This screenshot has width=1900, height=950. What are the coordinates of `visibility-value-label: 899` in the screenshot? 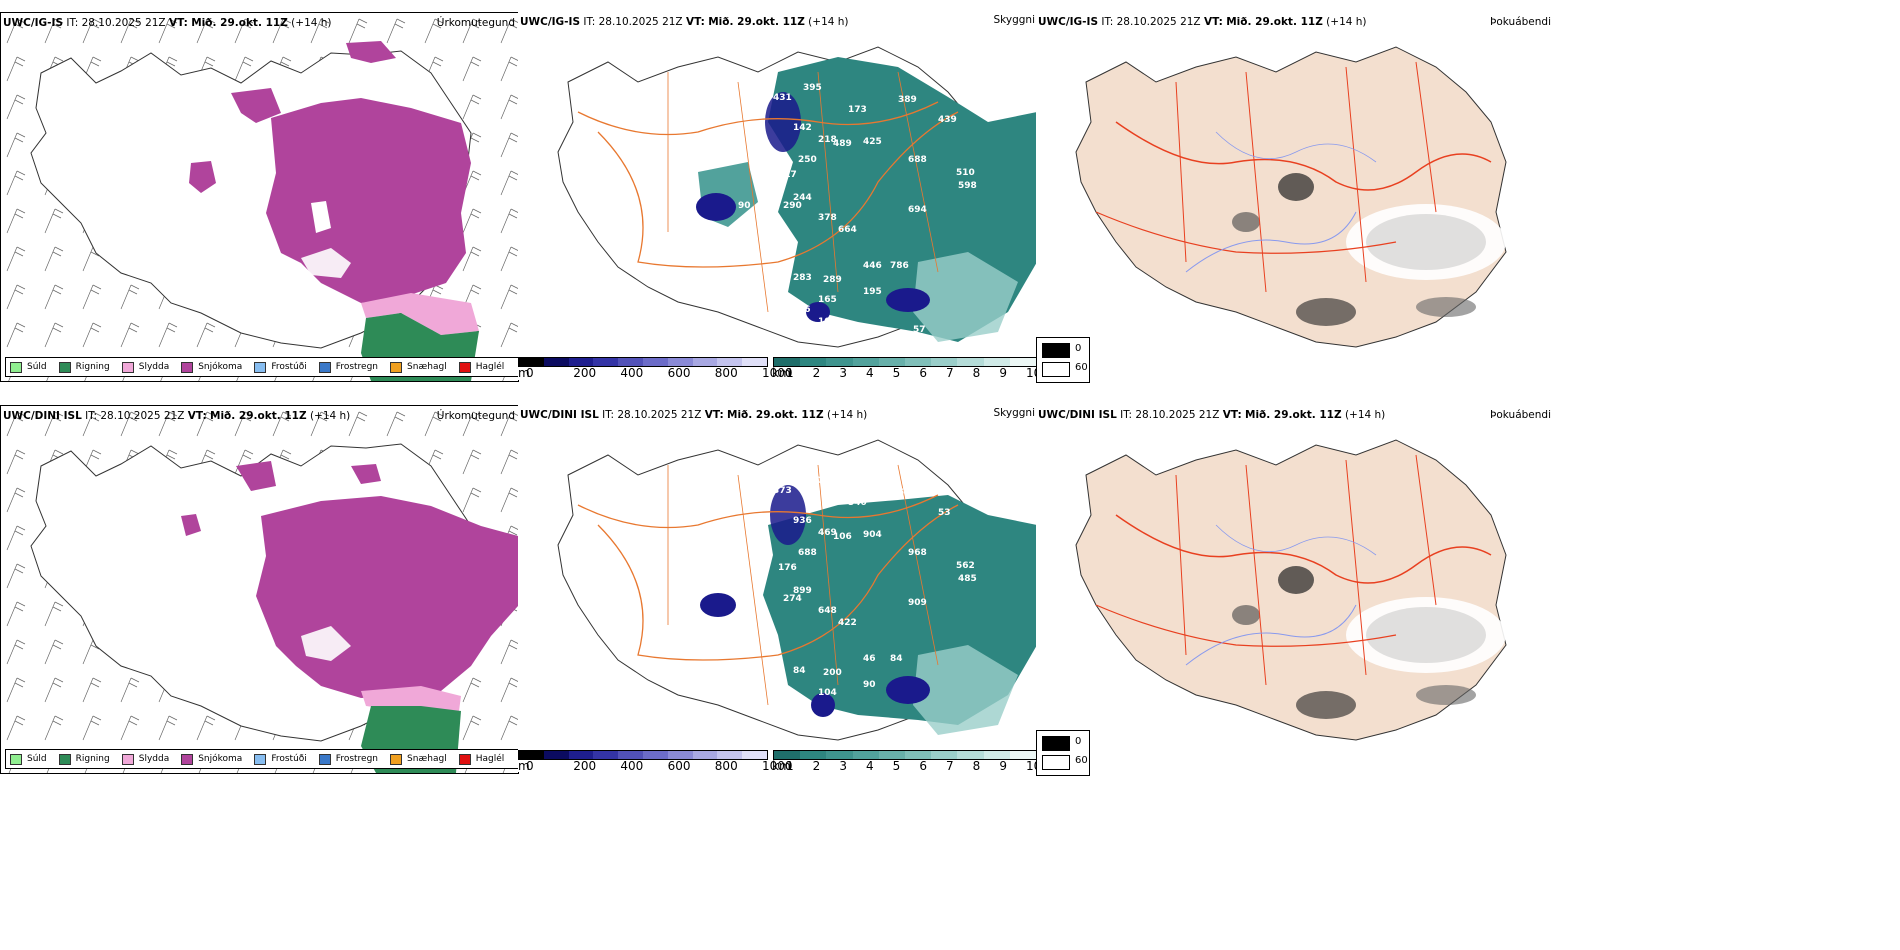 It's located at (802, 591).